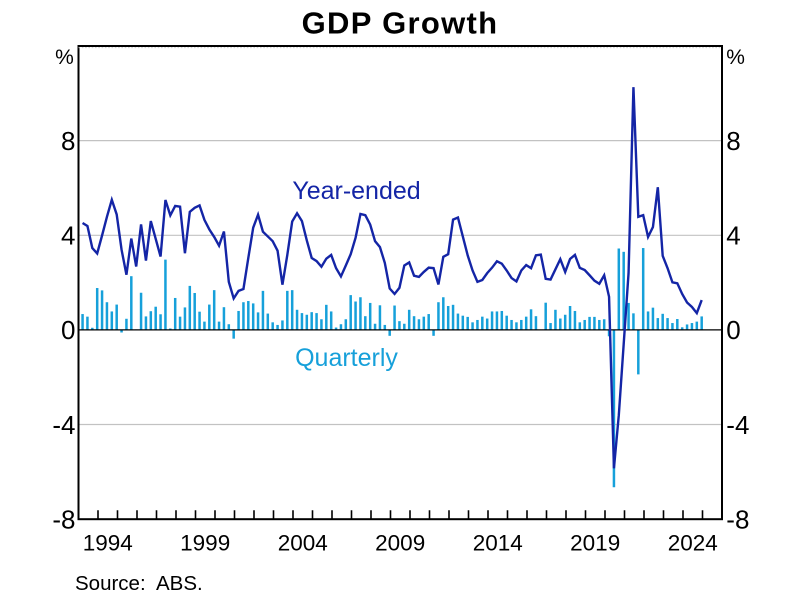 The width and height of the screenshot is (800, 595). I want to click on svg-text: Quarterly, so click(346, 358).